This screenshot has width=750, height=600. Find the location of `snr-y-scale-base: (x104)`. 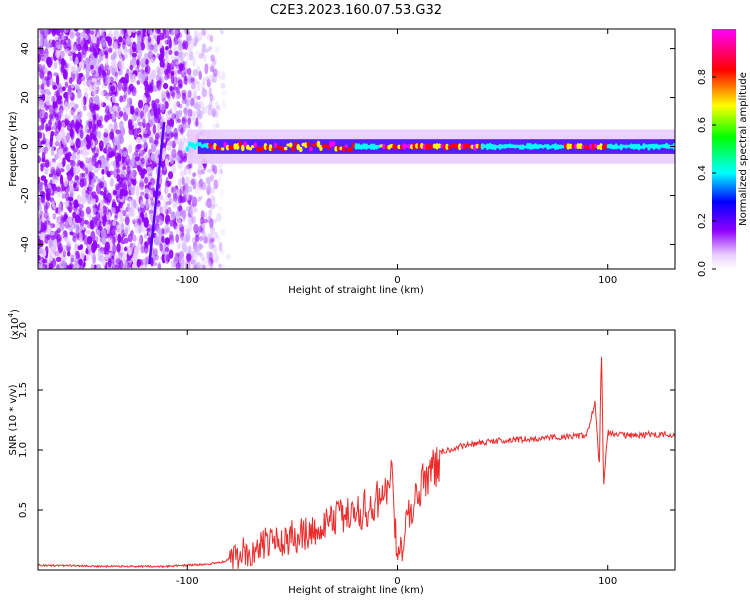

snr-y-scale-base: (x104) is located at coordinates (14, 324).